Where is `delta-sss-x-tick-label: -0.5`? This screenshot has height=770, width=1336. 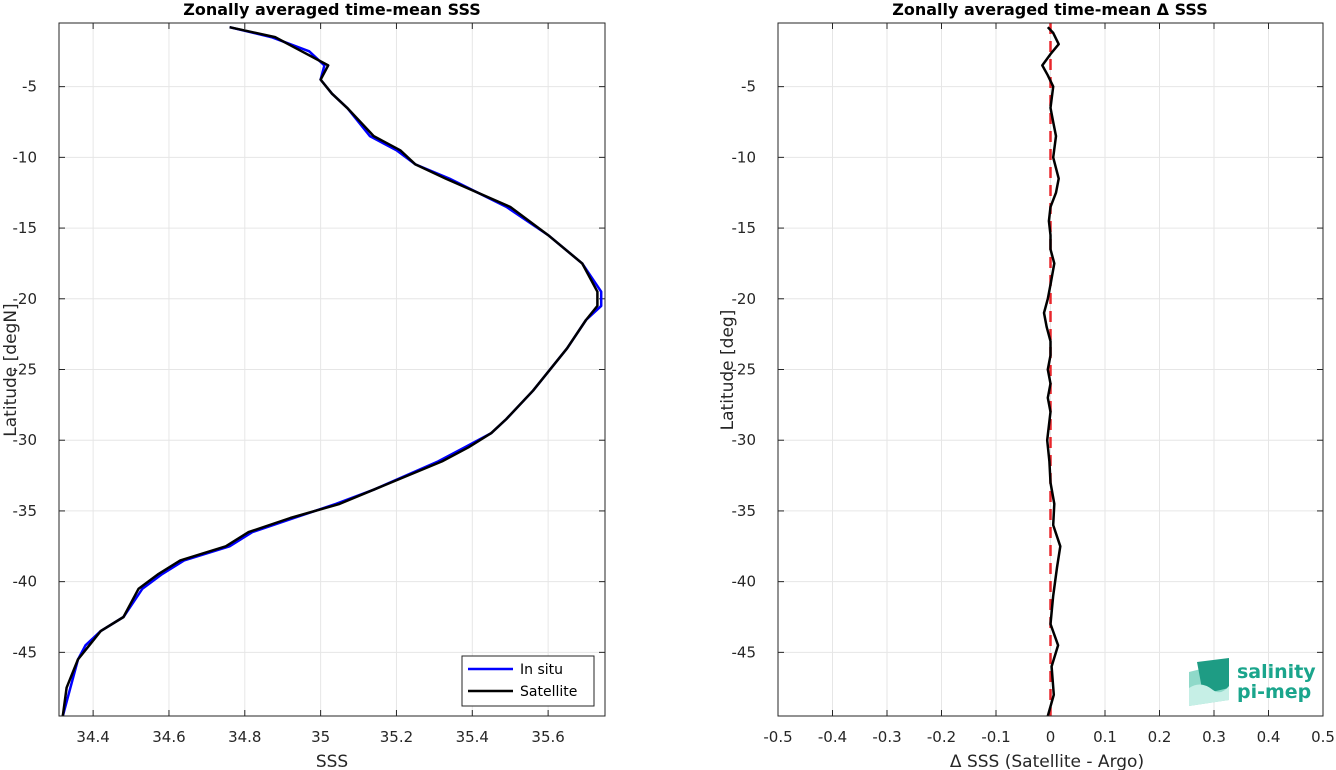
delta-sss-x-tick-label: -0.5 is located at coordinates (777, 737).